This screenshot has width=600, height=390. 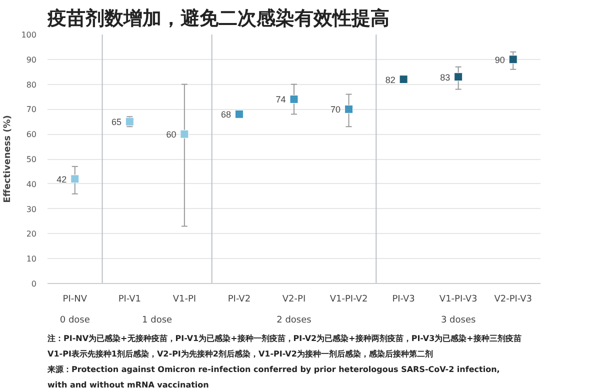 I want to click on data-label: 65, so click(x=116, y=122).